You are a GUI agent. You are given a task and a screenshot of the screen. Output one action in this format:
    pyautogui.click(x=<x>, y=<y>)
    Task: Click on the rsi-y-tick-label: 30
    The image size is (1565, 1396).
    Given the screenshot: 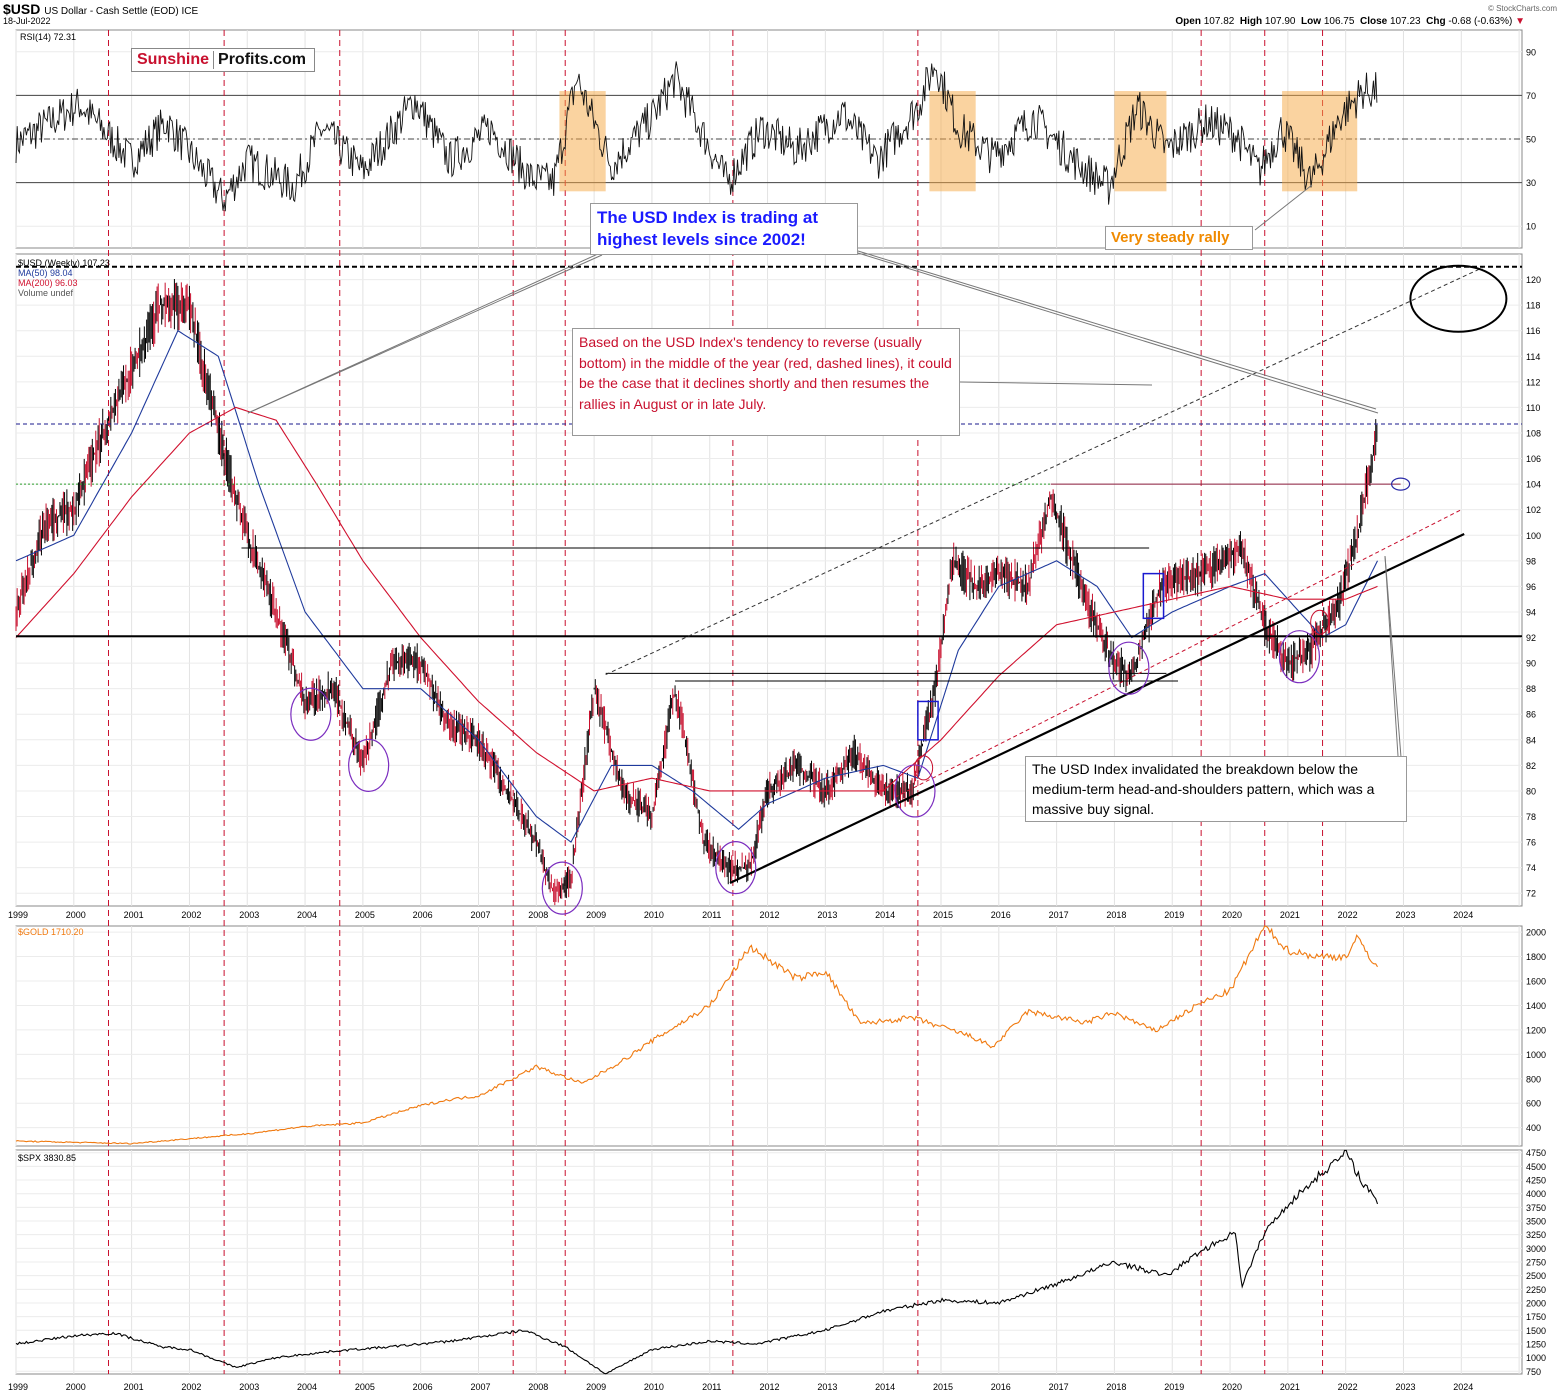 What is the action you would take?
    pyautogui.click(x=1531, y=183)
    